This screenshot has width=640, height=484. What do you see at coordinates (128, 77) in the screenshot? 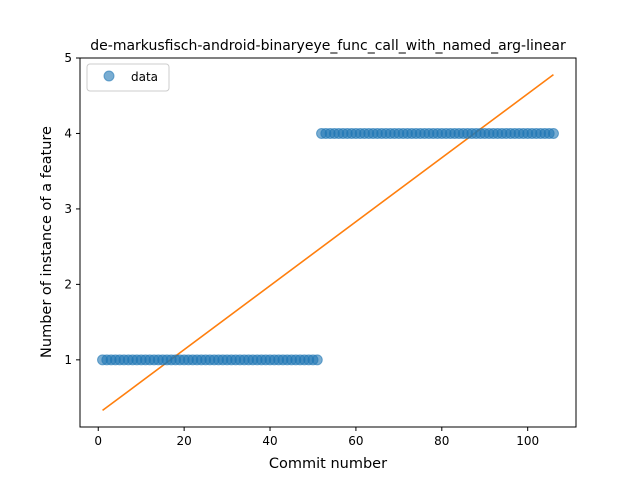
I see `legend: data` at bounding box center [128, 77].